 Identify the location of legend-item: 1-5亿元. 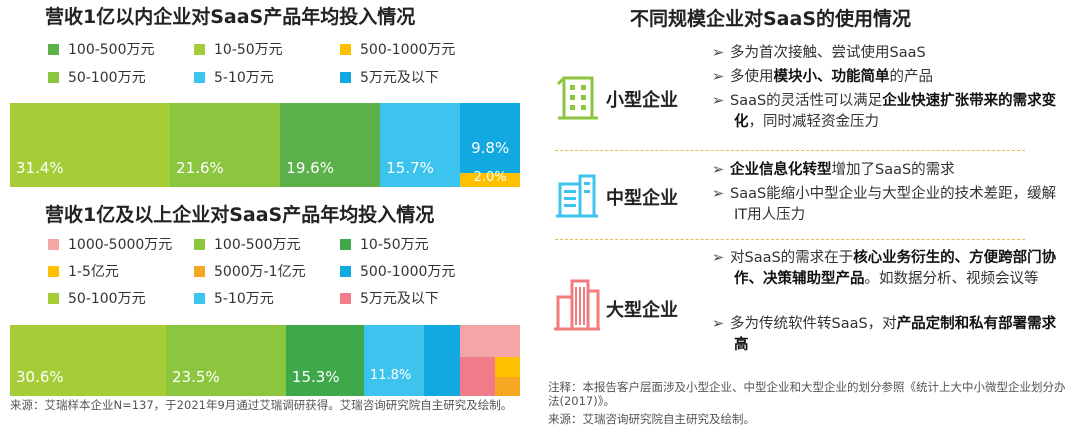
(83, 271).